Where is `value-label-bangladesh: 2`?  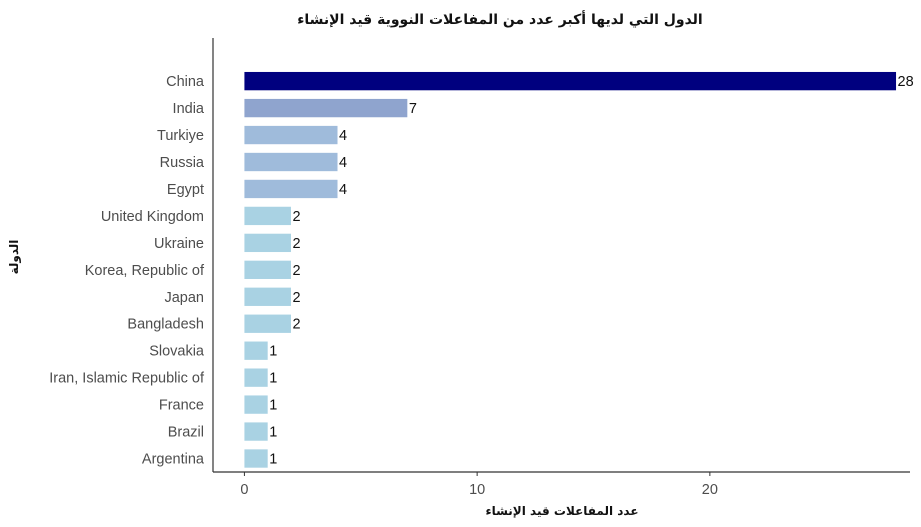 value-label-bangladesh: 2 is located at coordinates (296, 325).